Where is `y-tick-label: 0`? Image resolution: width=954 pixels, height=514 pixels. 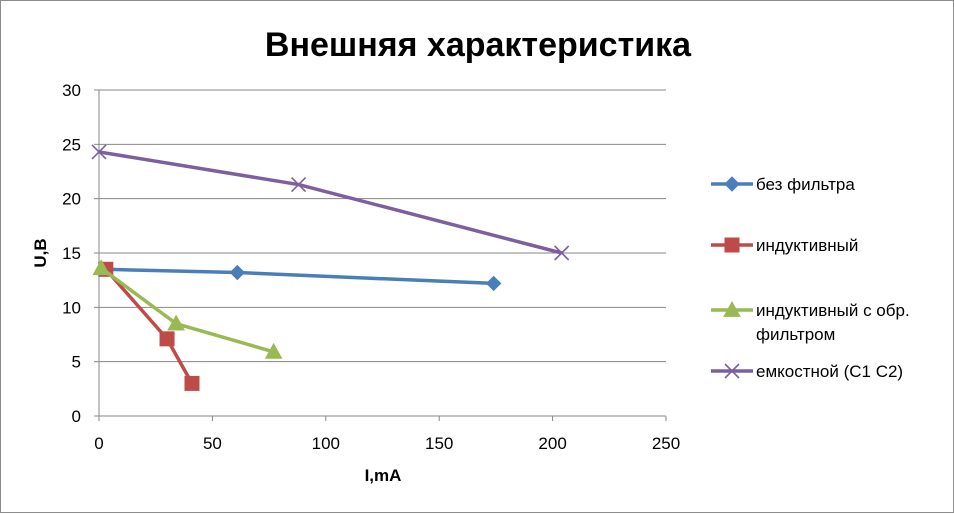 y-tick-label: 0 is located at coordinates (76, 416).